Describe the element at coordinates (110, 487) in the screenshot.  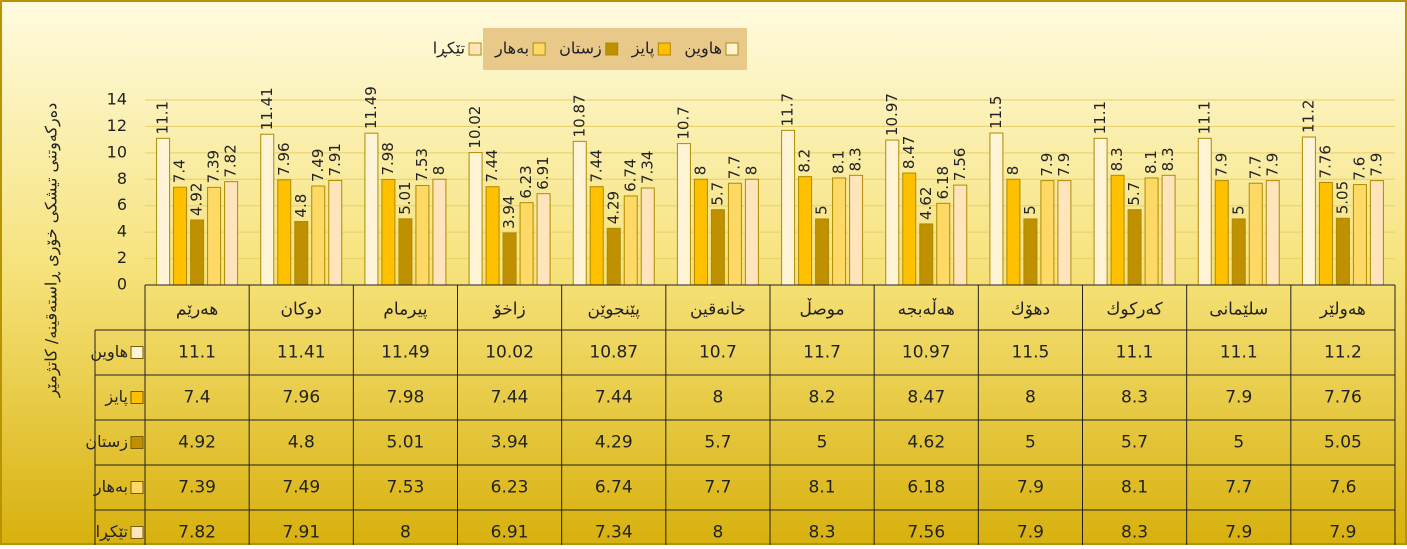
I see `table-row-label: بەهار` at that location.